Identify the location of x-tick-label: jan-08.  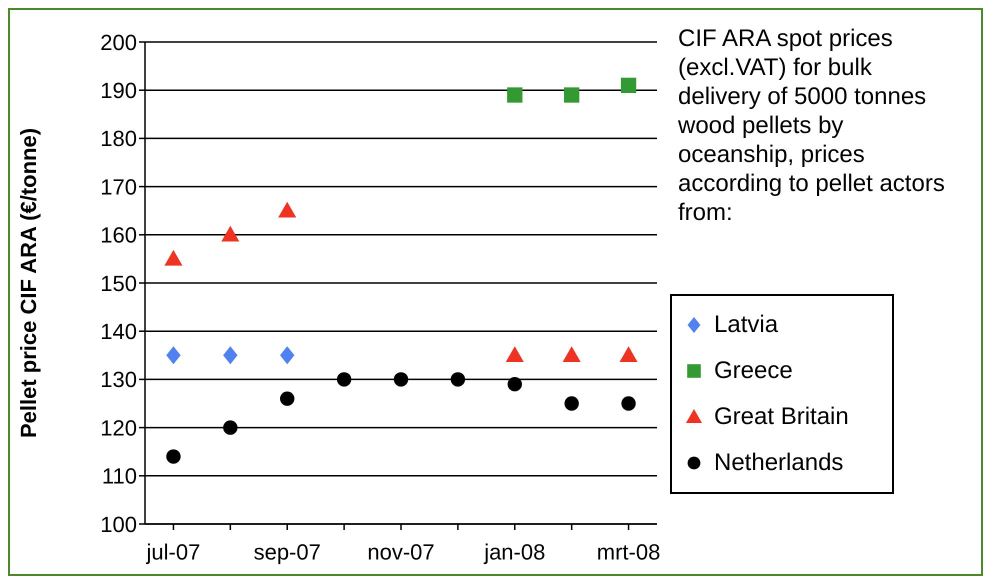
(514, 552).